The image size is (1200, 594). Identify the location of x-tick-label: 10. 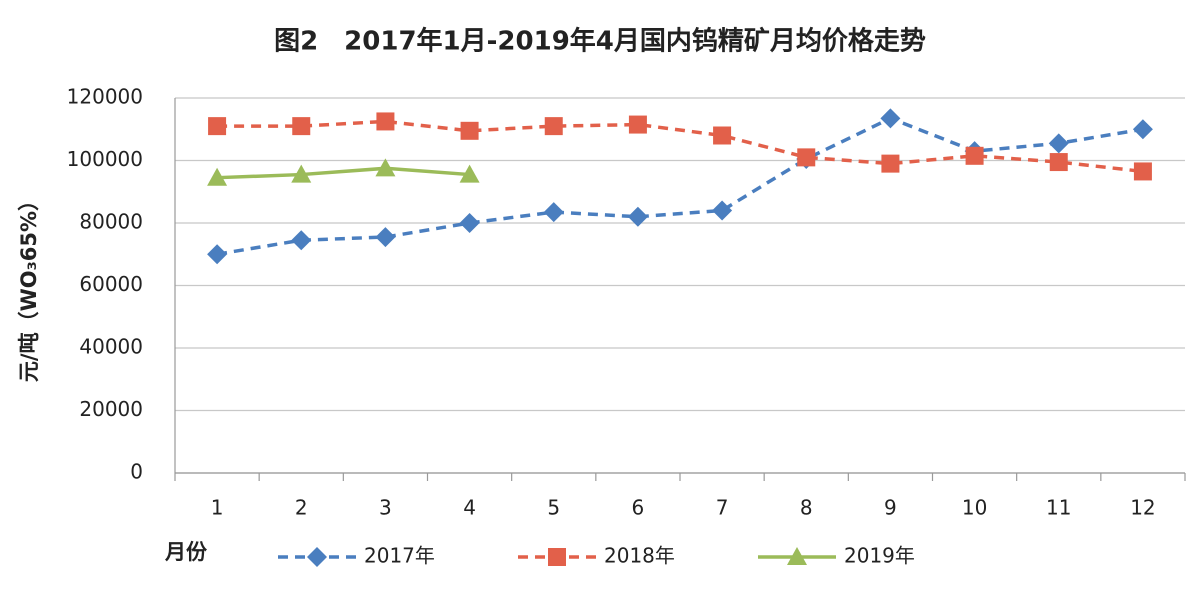
(974, 508).